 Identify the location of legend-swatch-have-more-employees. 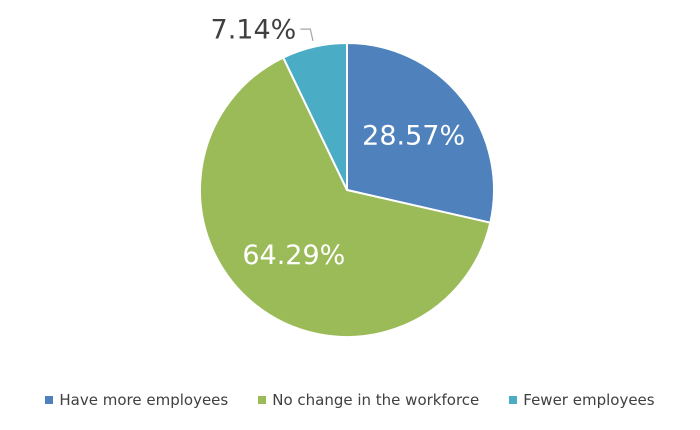
(49, 400).